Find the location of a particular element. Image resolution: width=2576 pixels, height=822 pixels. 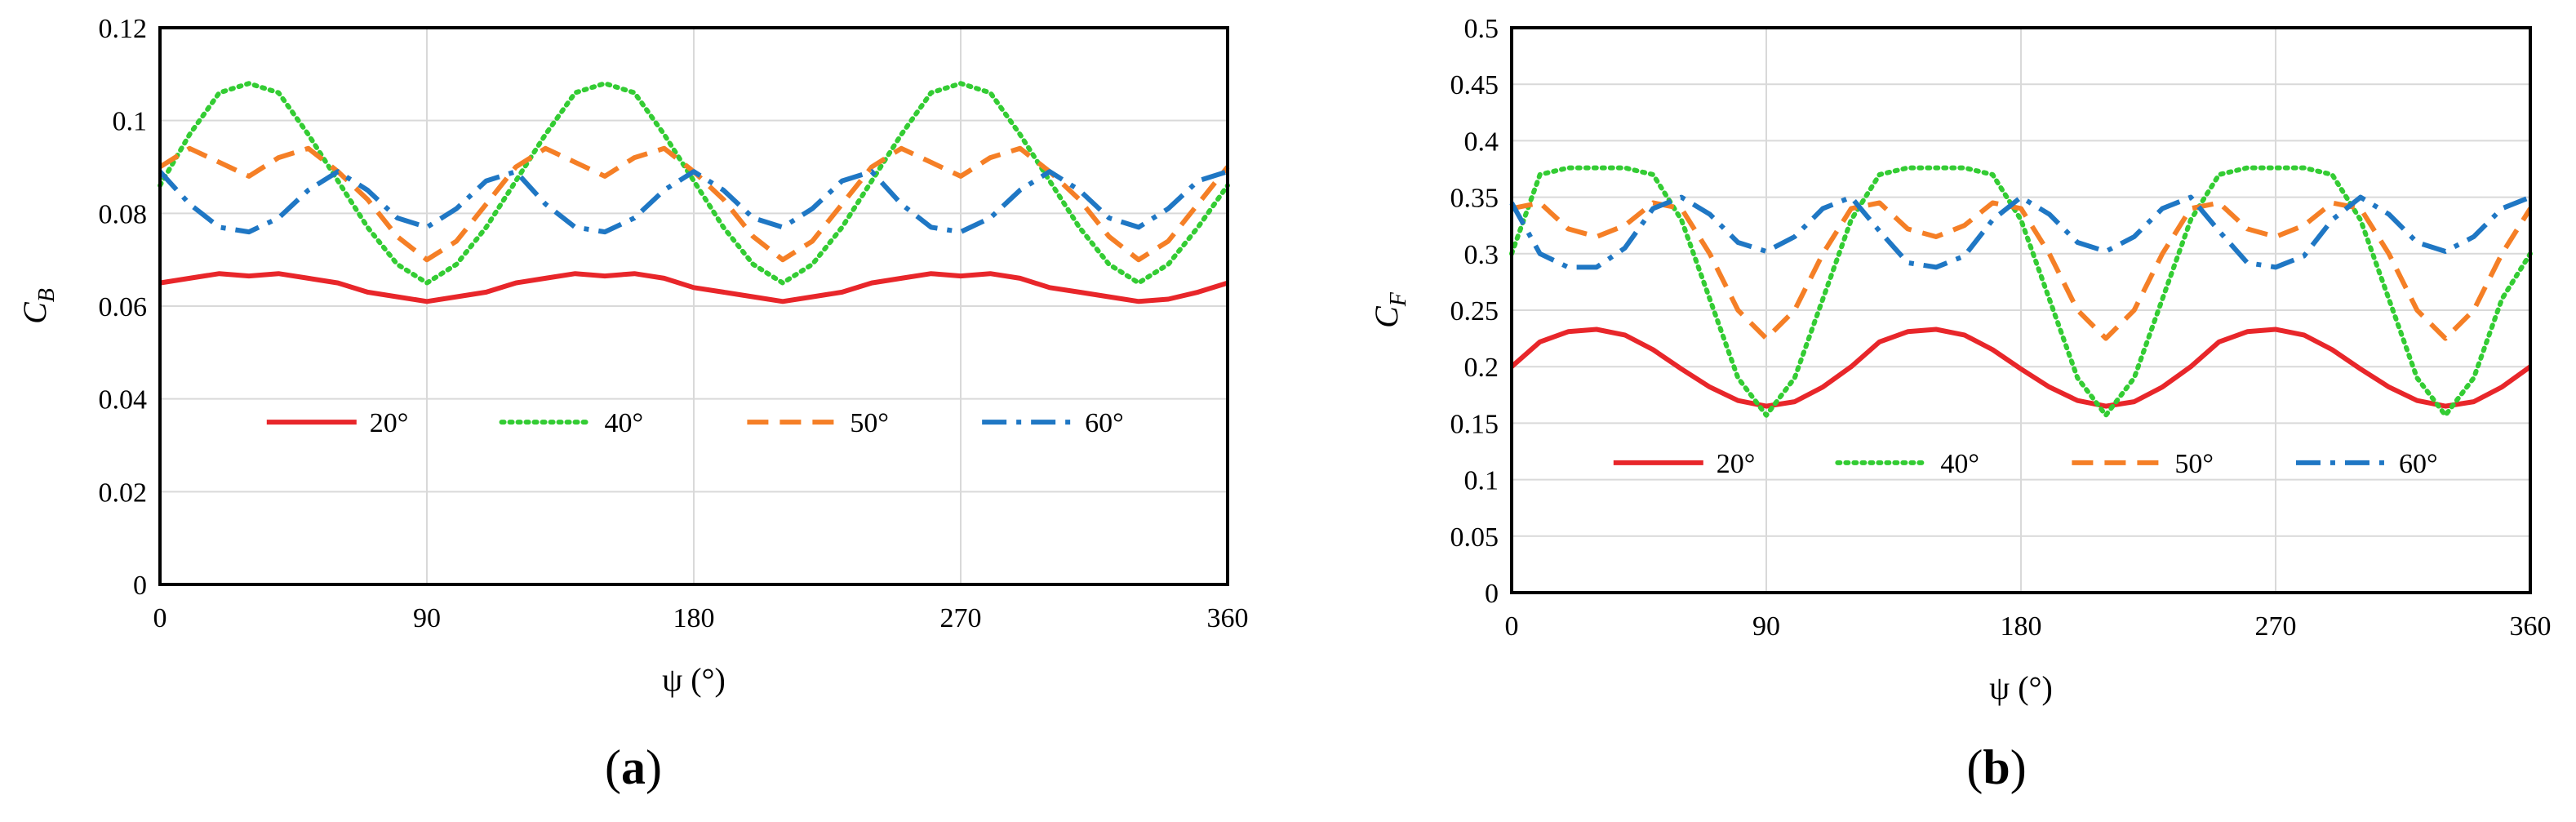

y-tick-label: 0.06 is located at coordinates (123, 307).